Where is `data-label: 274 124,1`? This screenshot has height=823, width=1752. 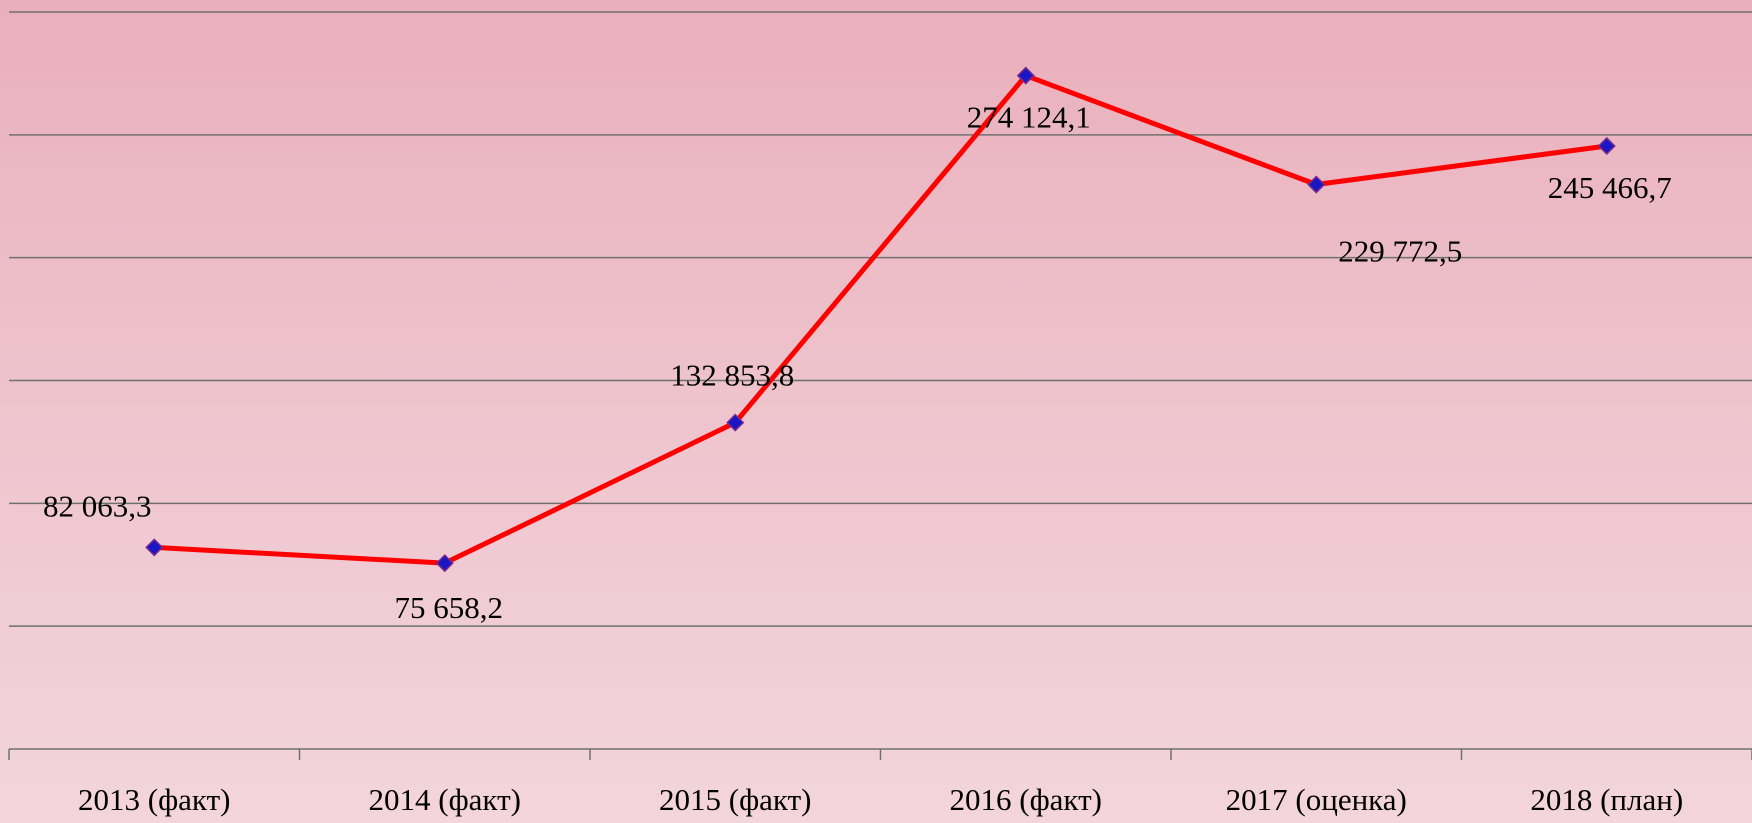 data-label: 274 124,1 is located at coordinates (1029, 117).